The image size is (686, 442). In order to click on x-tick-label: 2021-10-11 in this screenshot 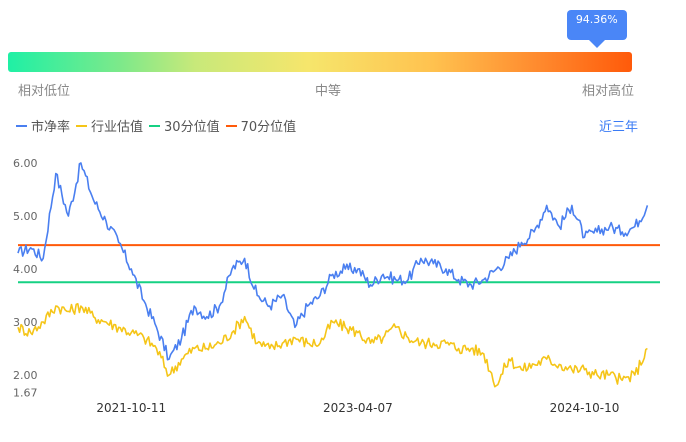, I will do `click(131, 408)`.